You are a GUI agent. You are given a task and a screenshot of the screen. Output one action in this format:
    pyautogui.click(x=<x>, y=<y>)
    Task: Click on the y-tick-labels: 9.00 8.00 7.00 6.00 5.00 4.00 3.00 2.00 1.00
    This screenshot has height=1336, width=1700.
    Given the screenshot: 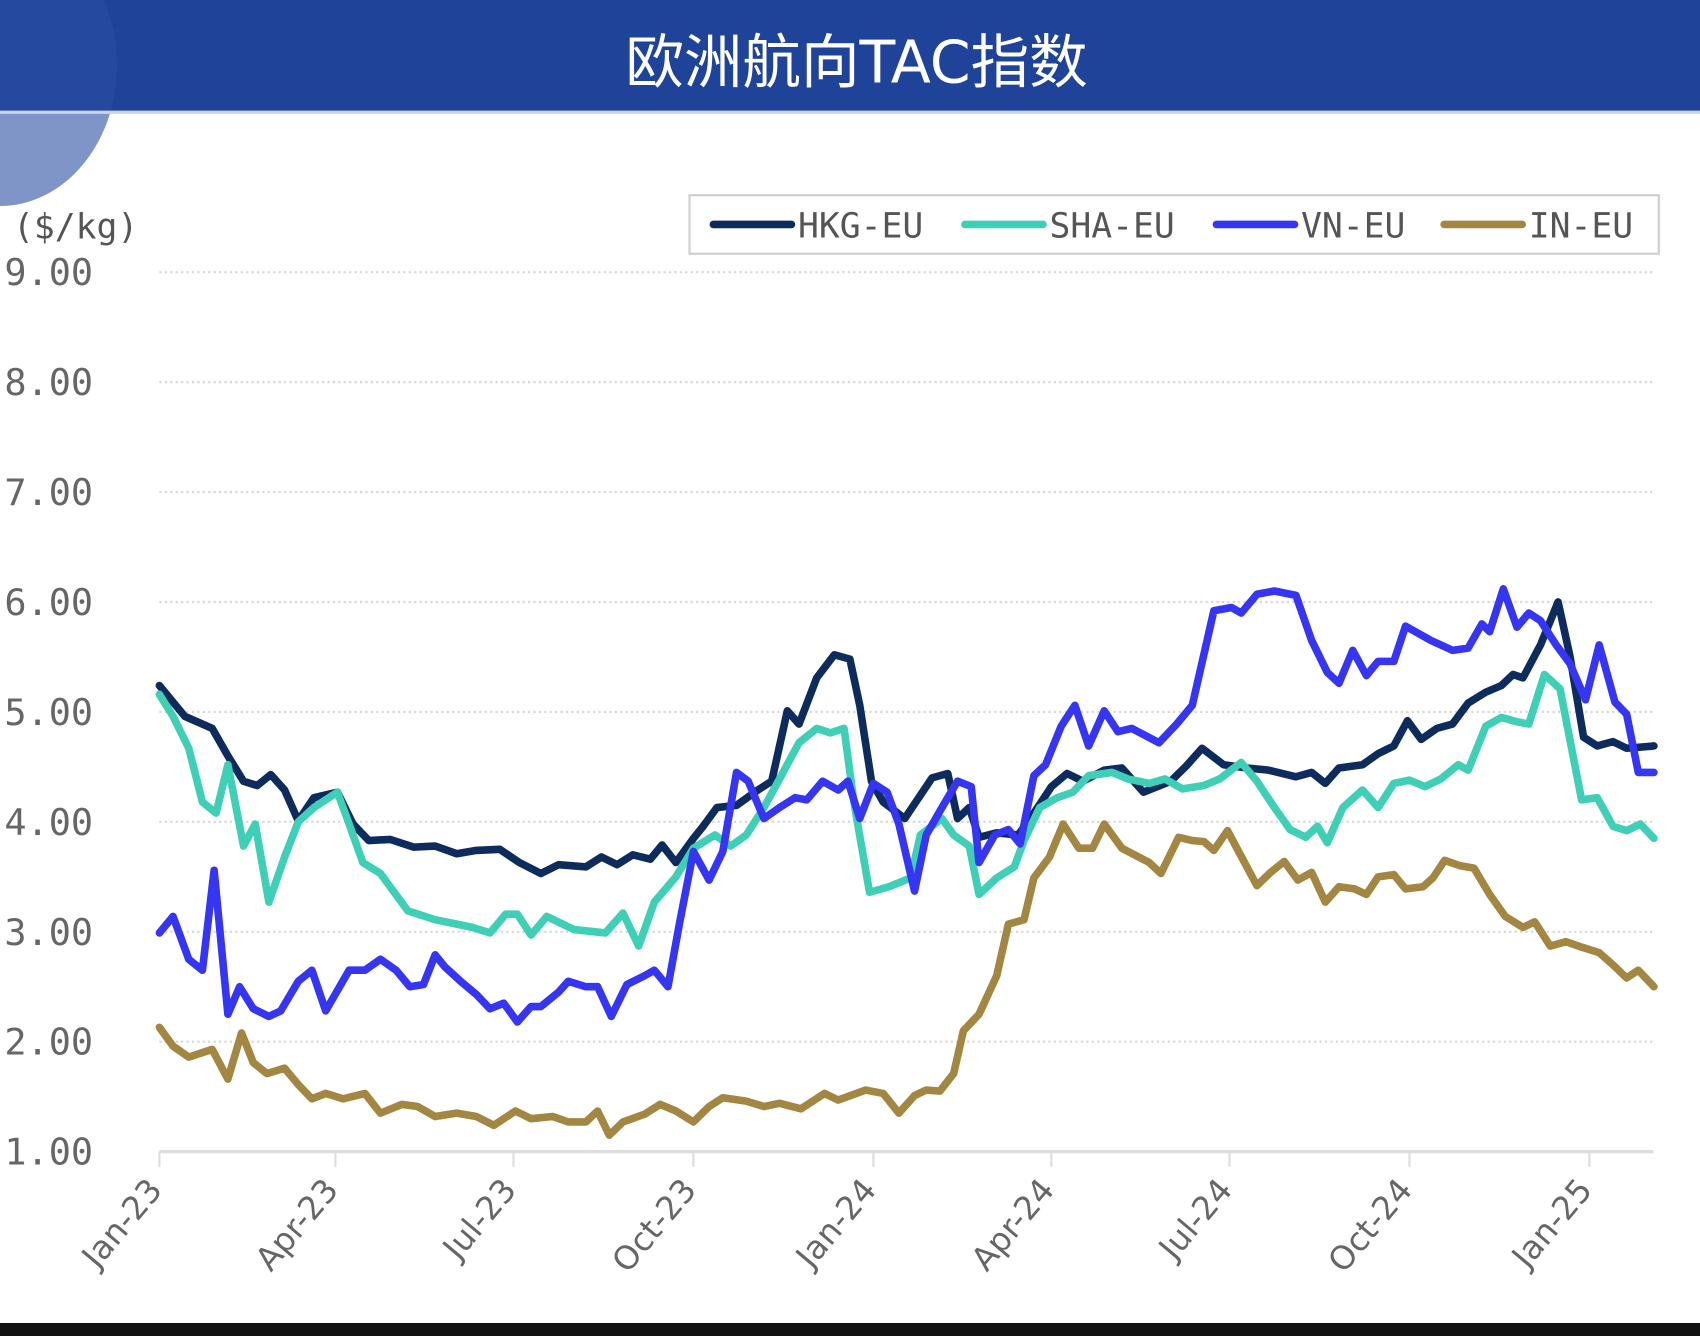 What is the action you would take?
    pyautogui.click(x=48, y=712)
    